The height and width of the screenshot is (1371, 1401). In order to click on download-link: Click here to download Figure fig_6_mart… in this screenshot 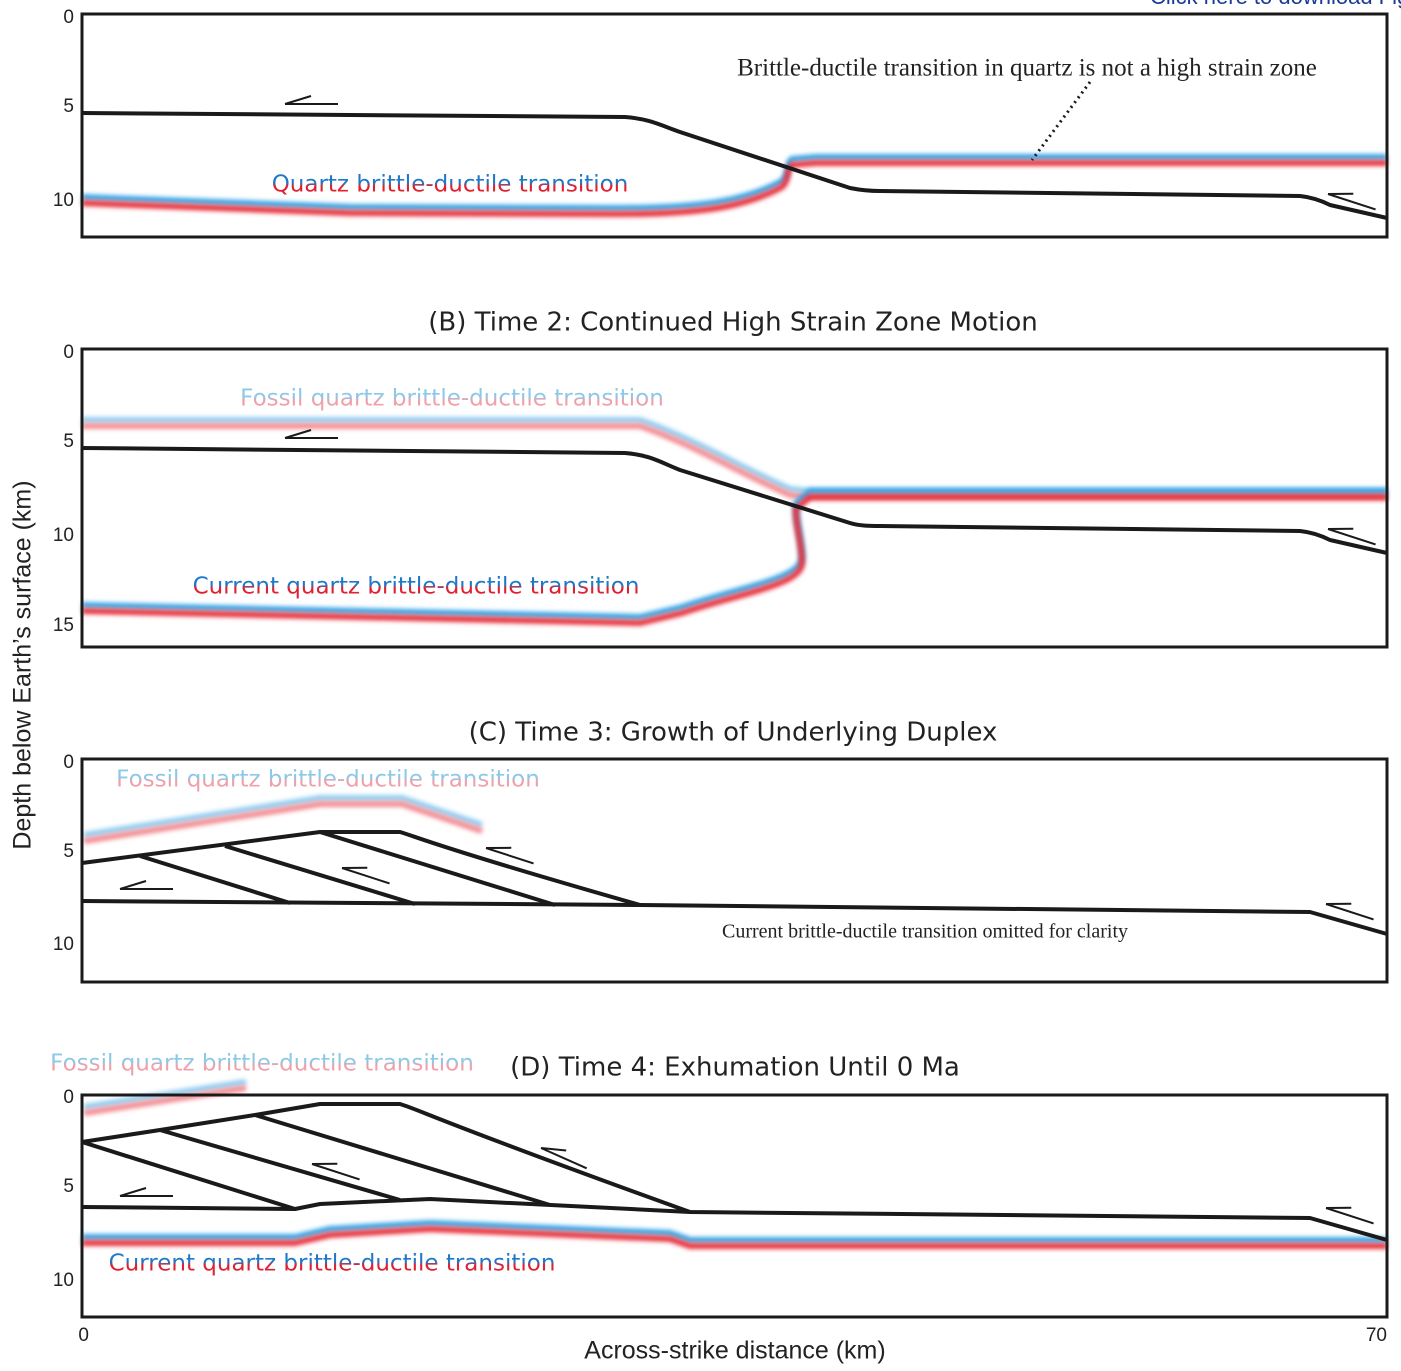, I will do `click(1275, 4)`.